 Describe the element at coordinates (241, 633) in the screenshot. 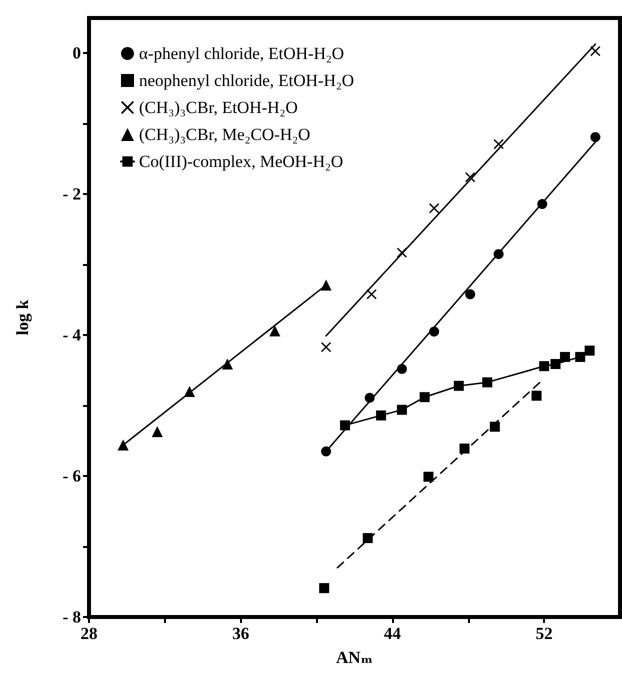

I see `x-tick-label: 36` at that location.